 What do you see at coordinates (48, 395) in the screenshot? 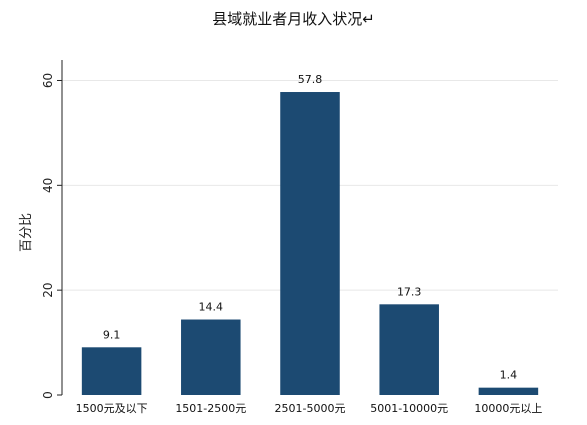
I see `y-tick-label: 0` at bounding box center [48, 395].